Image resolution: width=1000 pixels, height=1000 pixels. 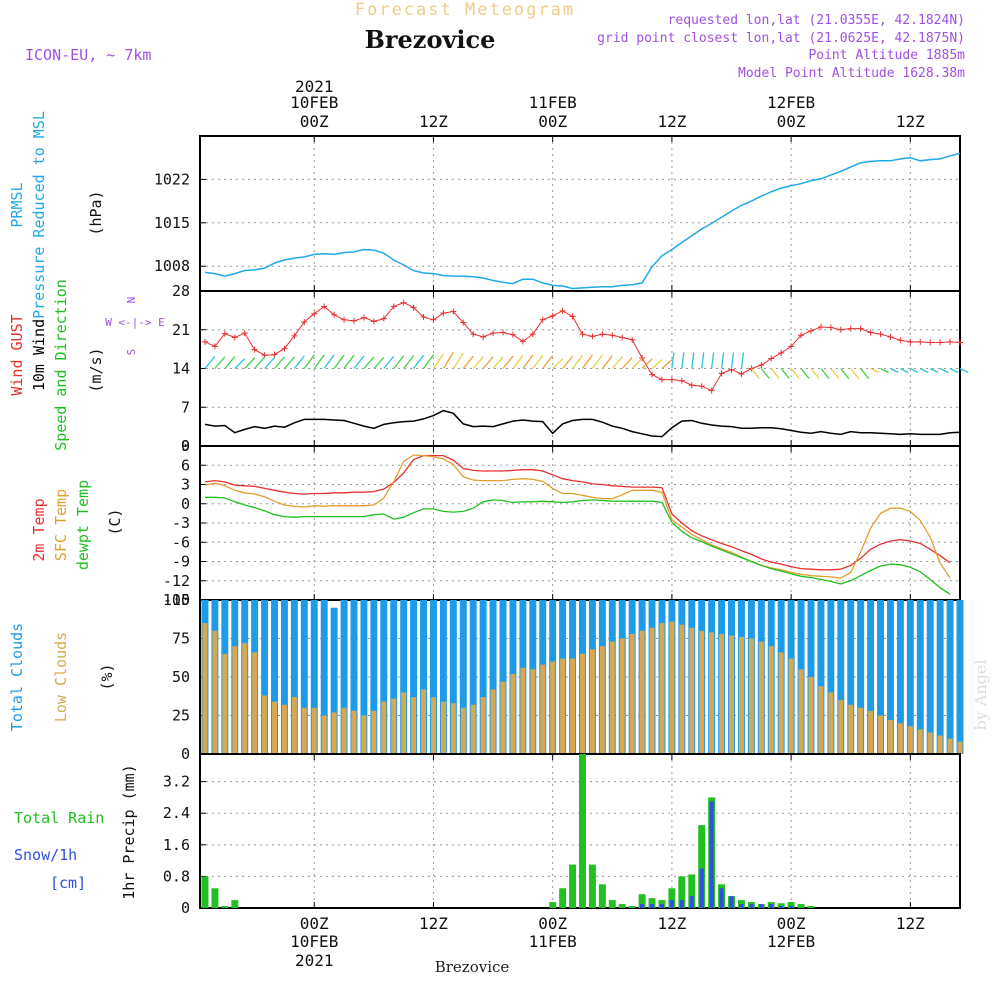 What do you see at coordinates (816, 20) in the screenshot?
I see `requested-coords: requested lon,lat (21.0355E, 42.1824N)` at bounding box center [816, 20].